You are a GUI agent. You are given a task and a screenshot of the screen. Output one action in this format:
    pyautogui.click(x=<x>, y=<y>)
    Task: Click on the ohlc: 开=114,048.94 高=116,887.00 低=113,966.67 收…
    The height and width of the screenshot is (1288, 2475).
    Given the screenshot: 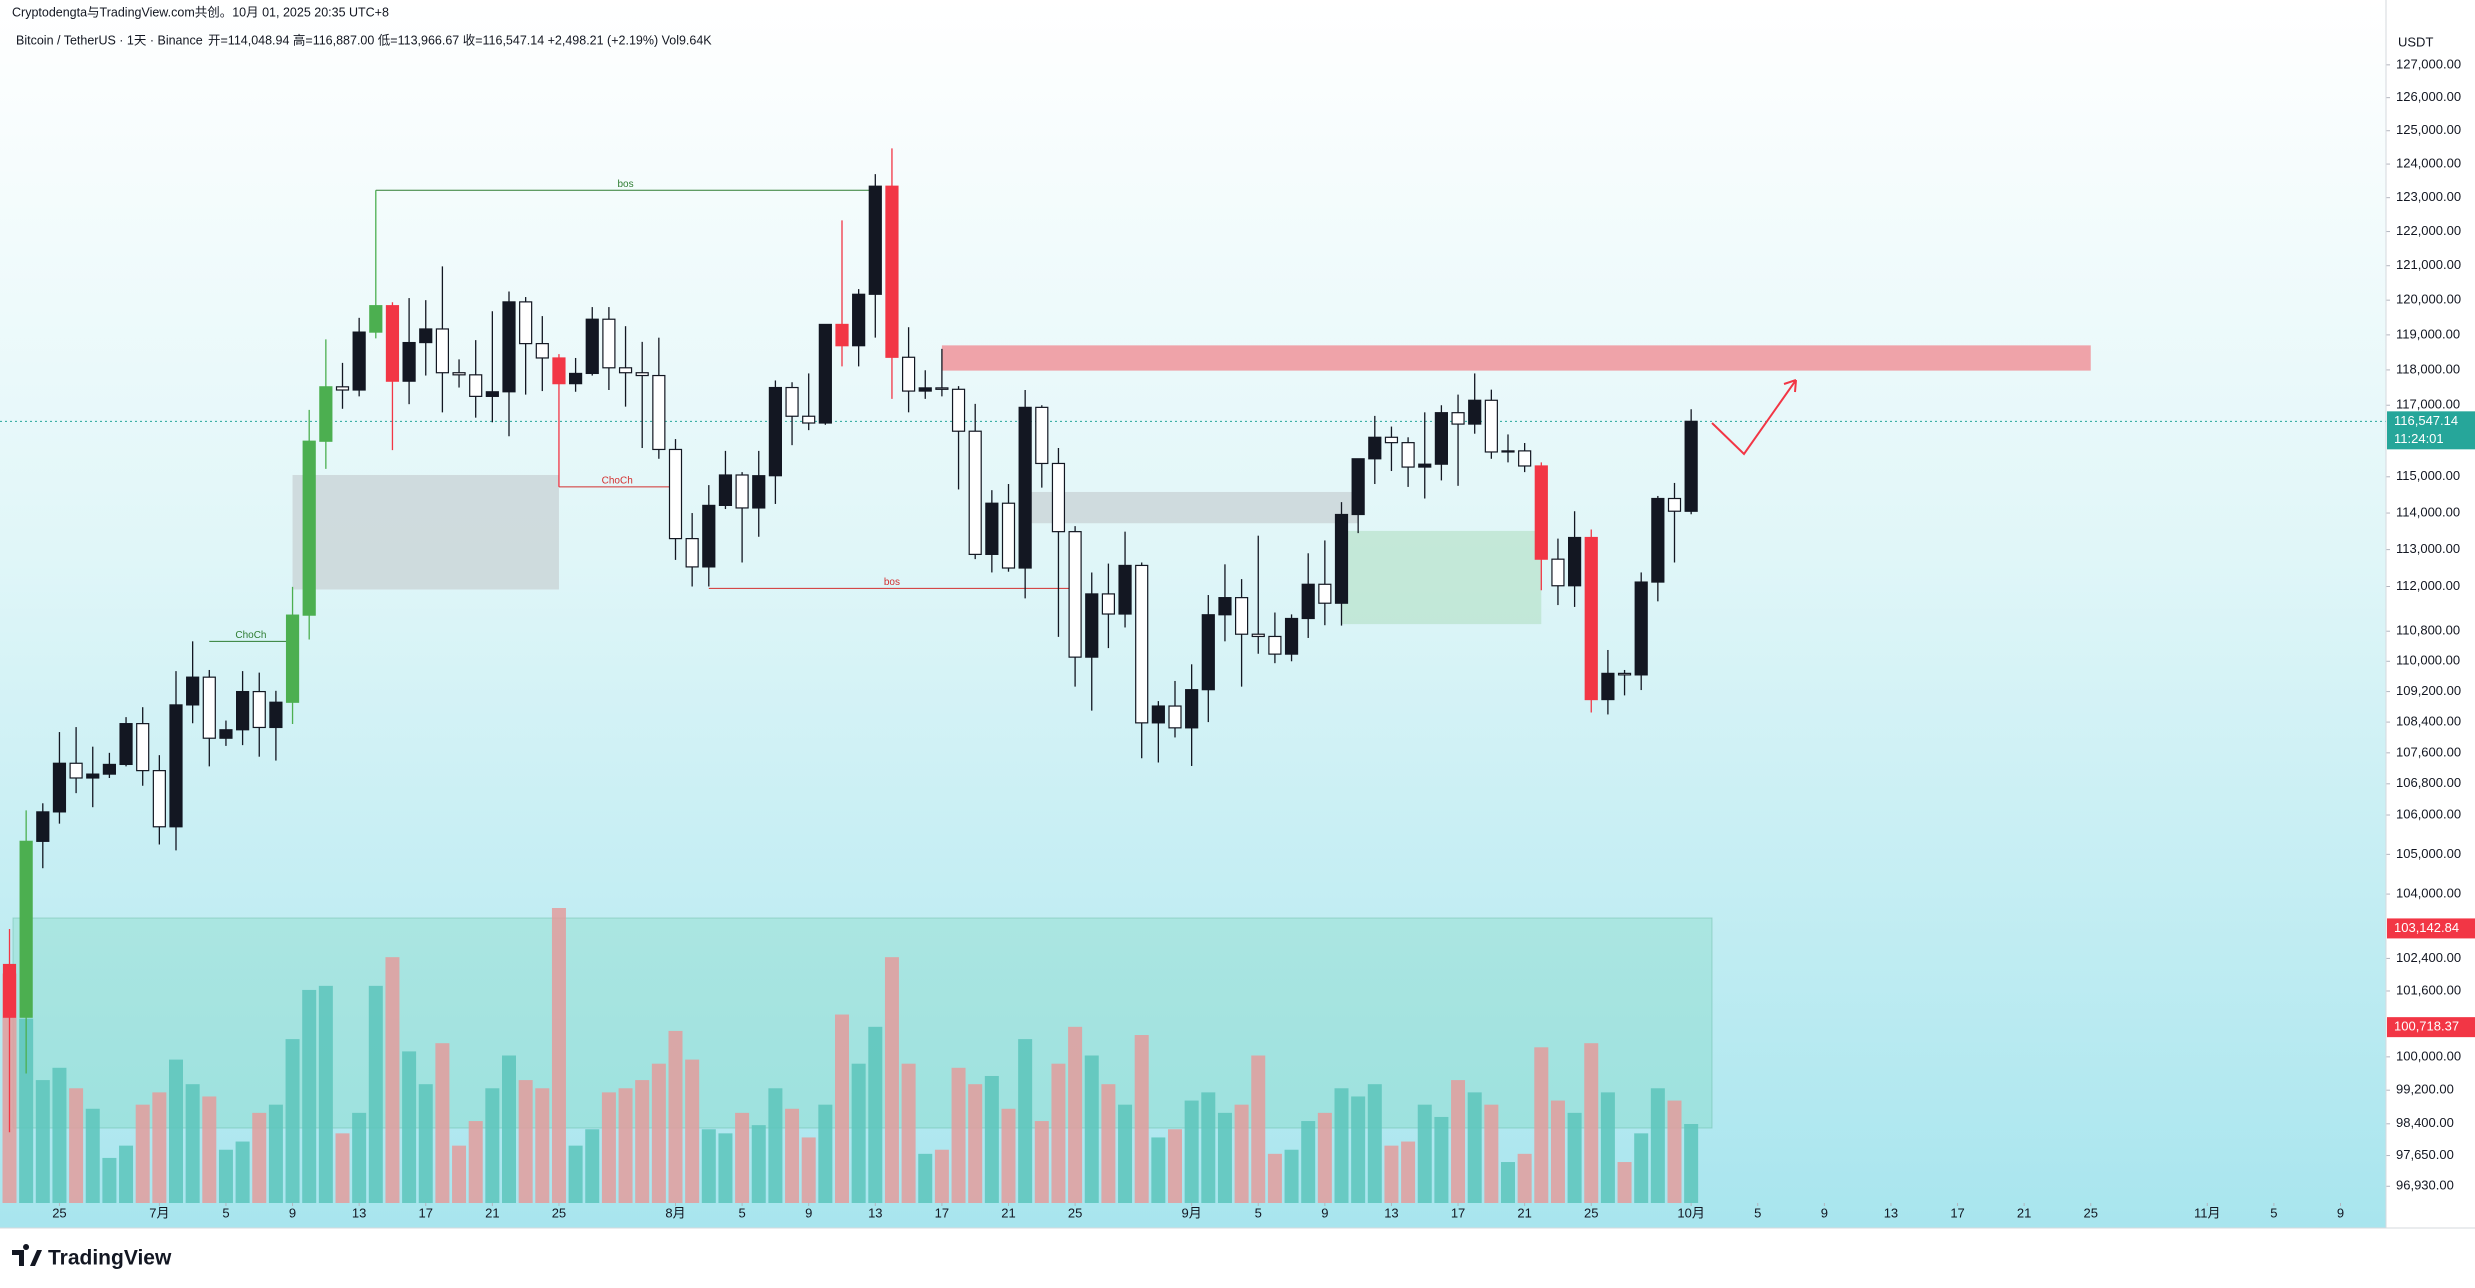 What is the action you would take?
    pyautogui.click(x=460, y=39)
    